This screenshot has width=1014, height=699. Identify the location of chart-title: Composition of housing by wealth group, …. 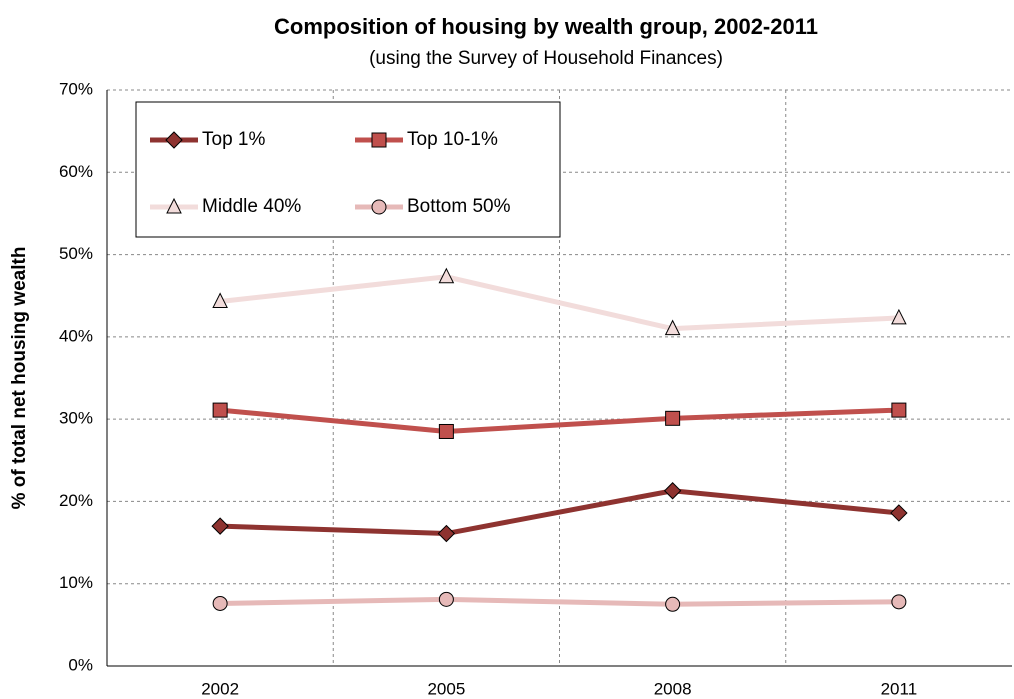
(546, 26).